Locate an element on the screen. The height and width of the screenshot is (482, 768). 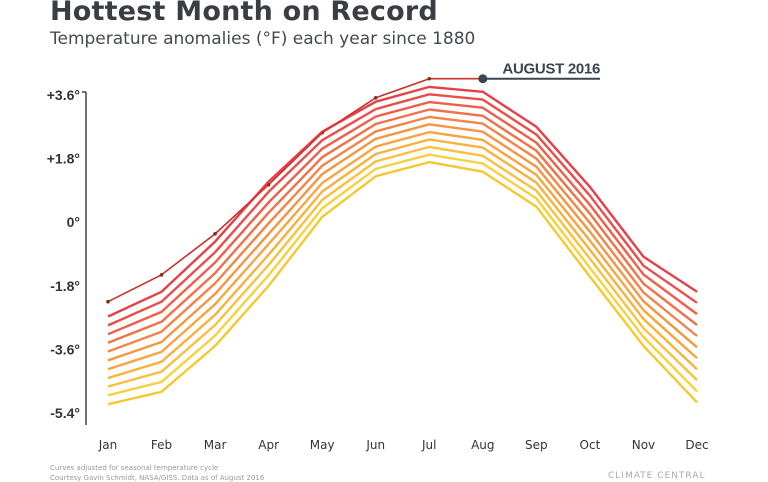
y-tick-label: +3.6° is located at coordinates (63, 95).